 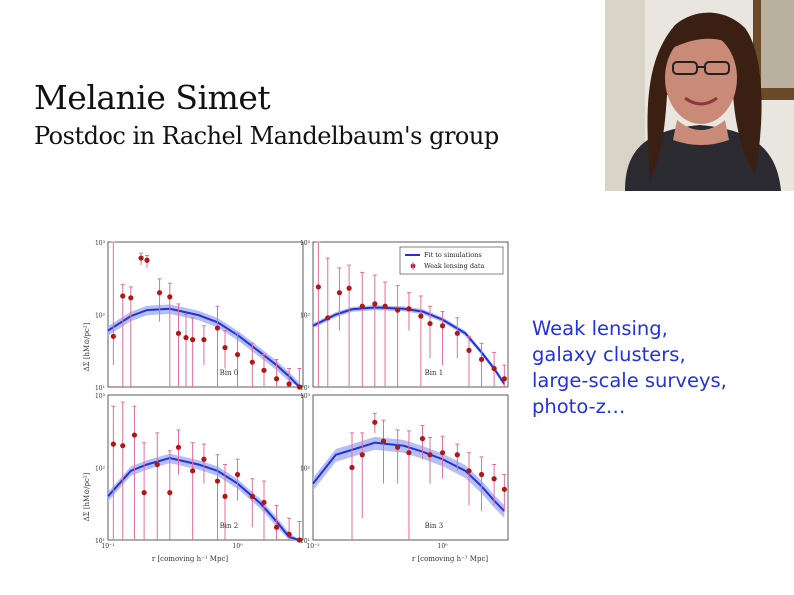 I want to click on panel-label: Bin 3, so click(x=434, y=526).